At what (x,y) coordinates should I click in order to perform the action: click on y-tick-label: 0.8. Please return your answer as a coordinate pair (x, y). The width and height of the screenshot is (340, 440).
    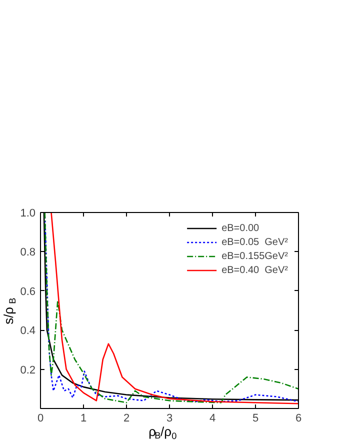
    Looking at the image, I should click on (28, 252).